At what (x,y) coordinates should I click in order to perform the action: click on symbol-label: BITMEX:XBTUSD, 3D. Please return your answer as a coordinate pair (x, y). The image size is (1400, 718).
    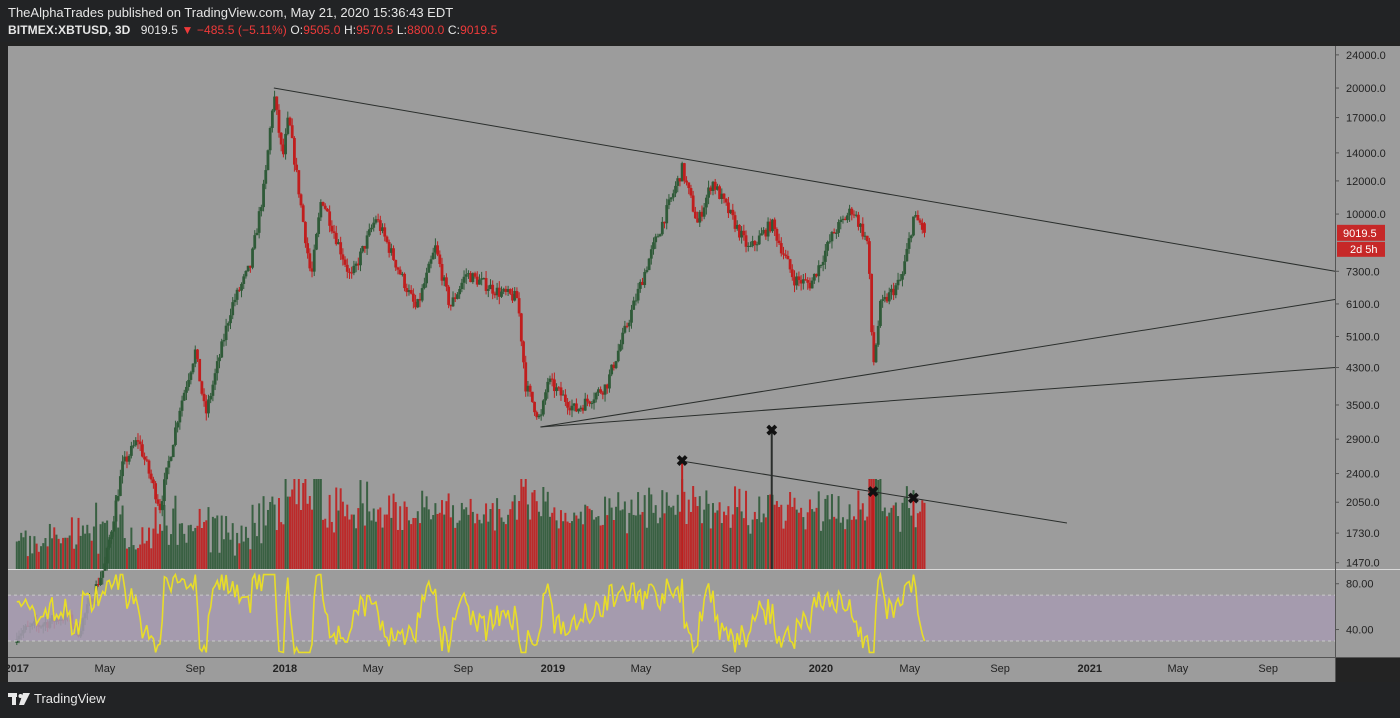
    Looking at the image, I should click on (69, 30).